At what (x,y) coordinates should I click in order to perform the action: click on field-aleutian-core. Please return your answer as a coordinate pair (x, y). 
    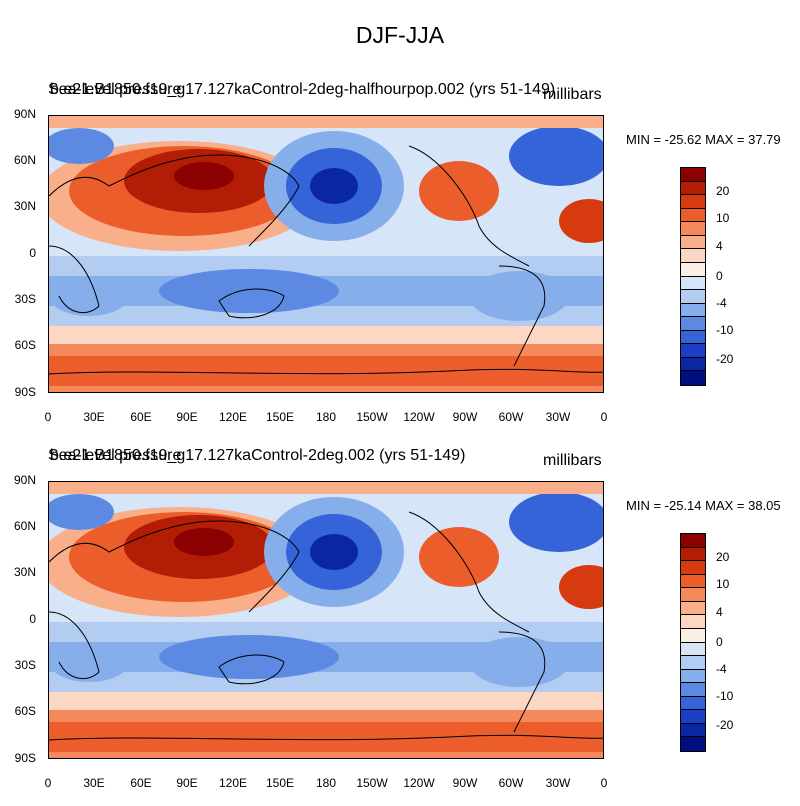
    Looking at the image, I should click on (334, 186).